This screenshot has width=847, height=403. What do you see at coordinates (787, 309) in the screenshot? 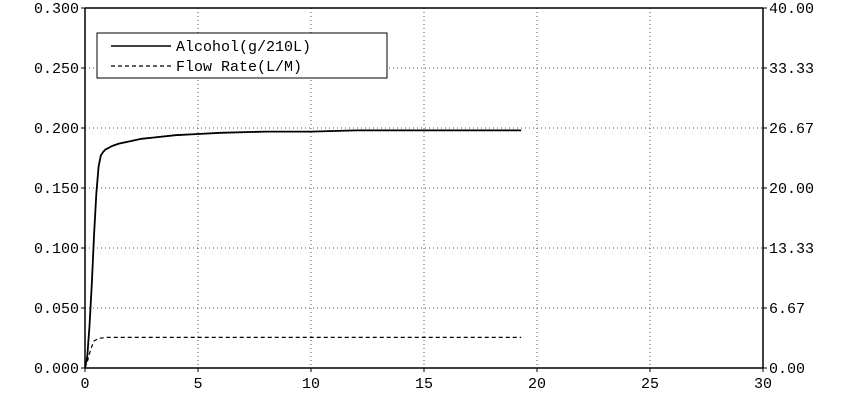
I see `y2-tick-label: 6.67` at bounding box center [787, 309].